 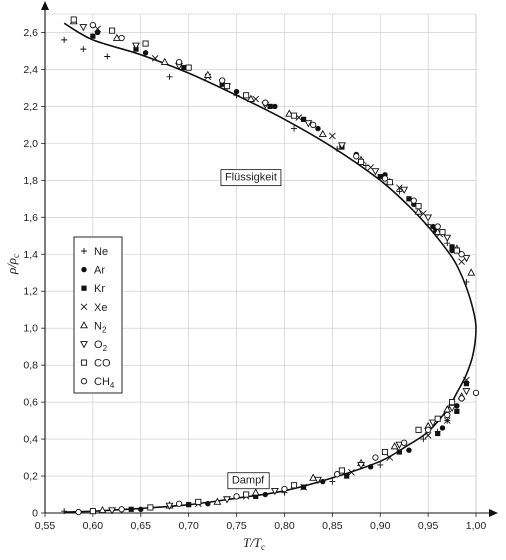 What do you see at coordinates (99, 271) in the screenshot?
I see `legend-label: Ar` at bounding box center [99, 271].